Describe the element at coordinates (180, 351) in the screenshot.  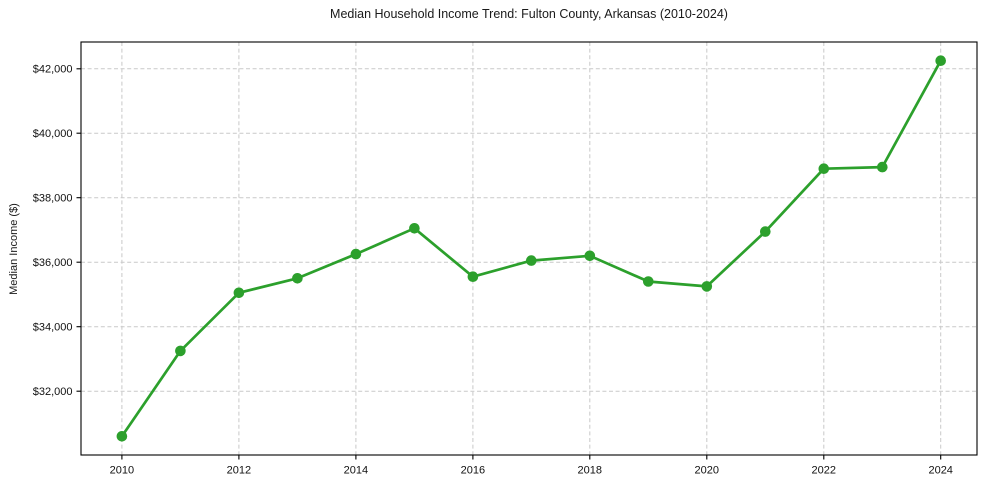
I see `data-point-2011` at that location.